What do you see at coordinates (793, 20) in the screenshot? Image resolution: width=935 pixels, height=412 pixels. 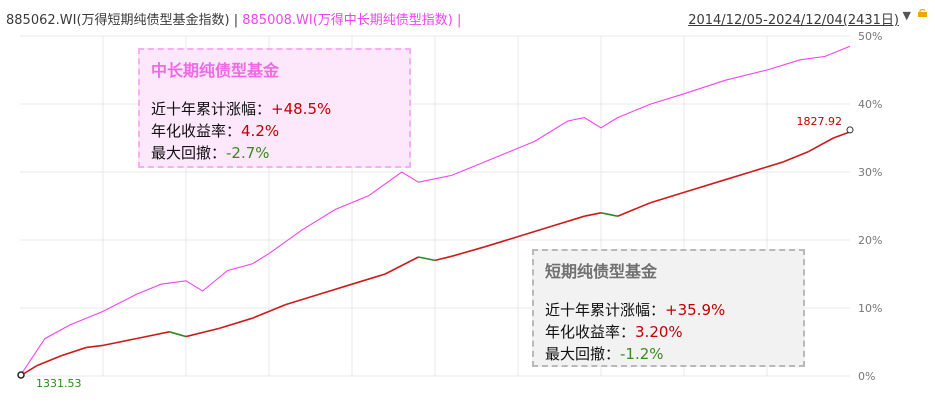 I see `date-range-selector: 2014/12/05-2024/12/04(2431日)` at bounding box center [793, 20].